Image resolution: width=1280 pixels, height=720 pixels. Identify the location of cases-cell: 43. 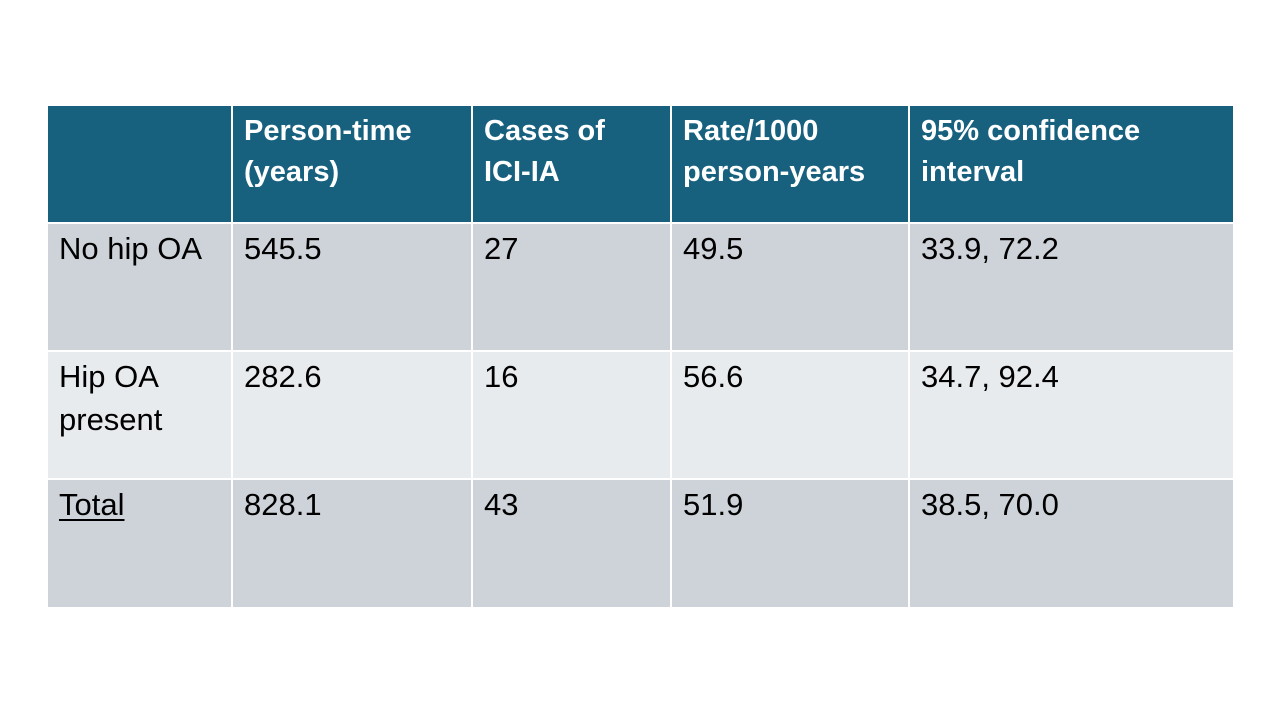
(571, 543).